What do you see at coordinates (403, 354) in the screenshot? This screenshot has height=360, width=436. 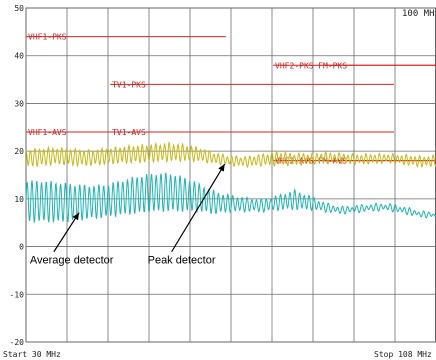 I see `x-stop-label: Stop 108 MHz` at bounding box center [403, 354].